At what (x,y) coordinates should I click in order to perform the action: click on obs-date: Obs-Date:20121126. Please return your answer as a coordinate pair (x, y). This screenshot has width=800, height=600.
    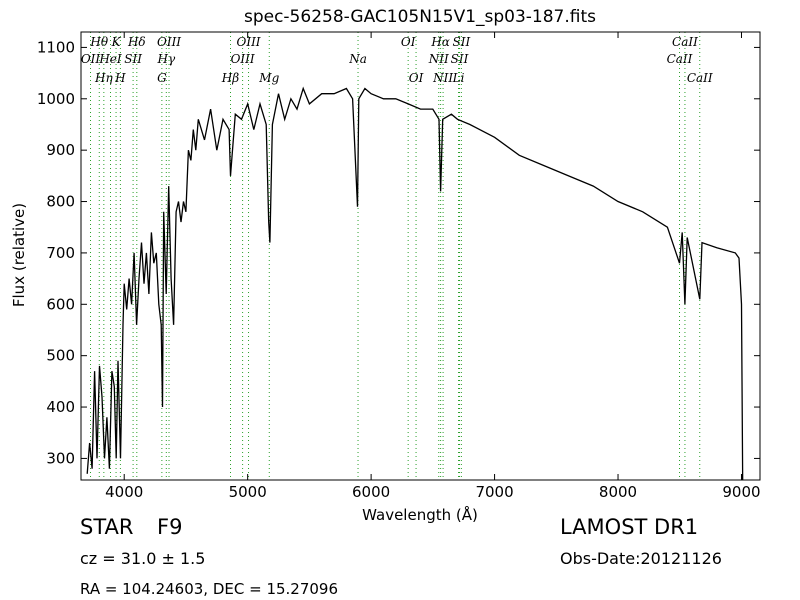
    Looking at the image, I should click on (641, 558).